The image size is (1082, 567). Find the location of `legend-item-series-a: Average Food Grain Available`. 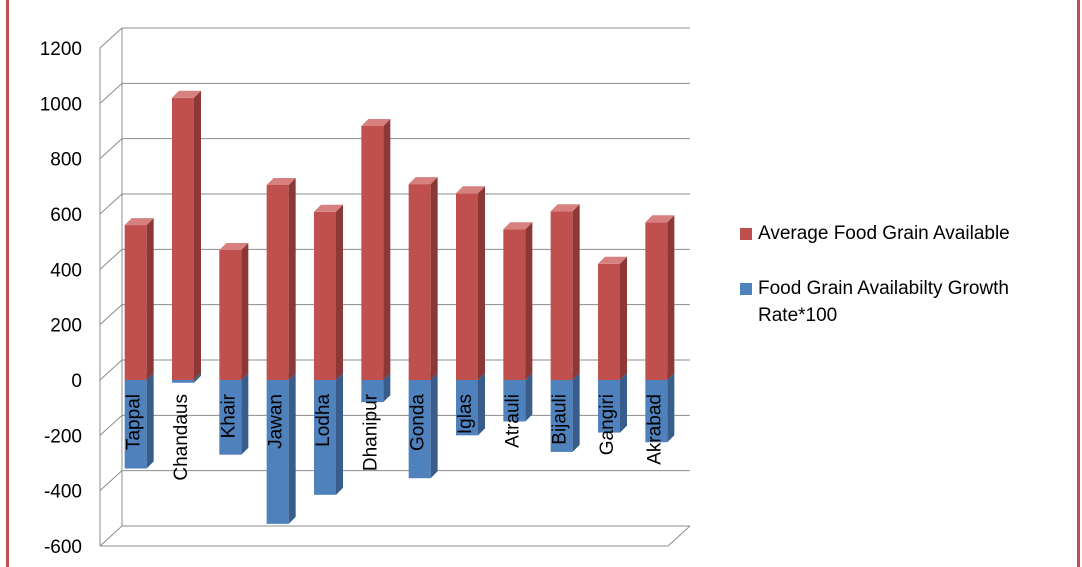

legend-item-series-a: Average Food Grain Available is located at coordinates (905, 233).